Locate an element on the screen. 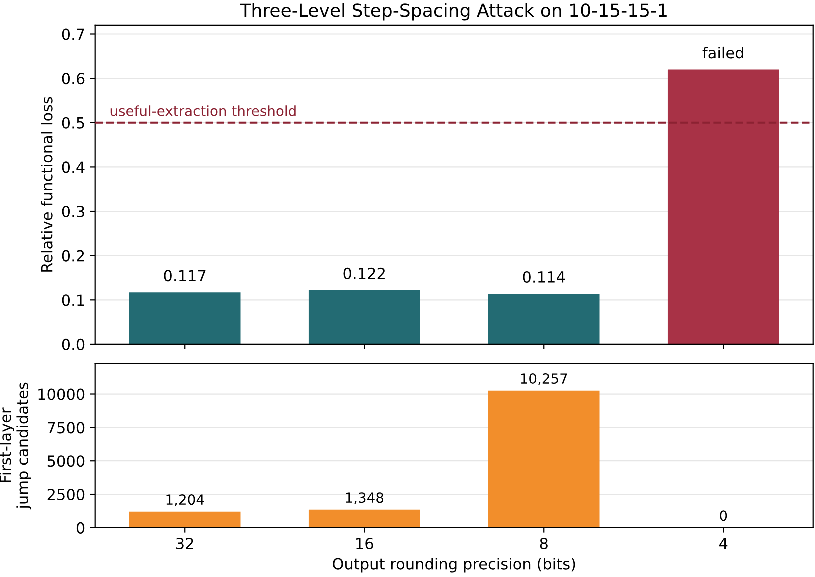 Image resolution: width=815 pixels, height=577 pixels. y-tick-label: 0.7 is located at coordinates (73, 34).